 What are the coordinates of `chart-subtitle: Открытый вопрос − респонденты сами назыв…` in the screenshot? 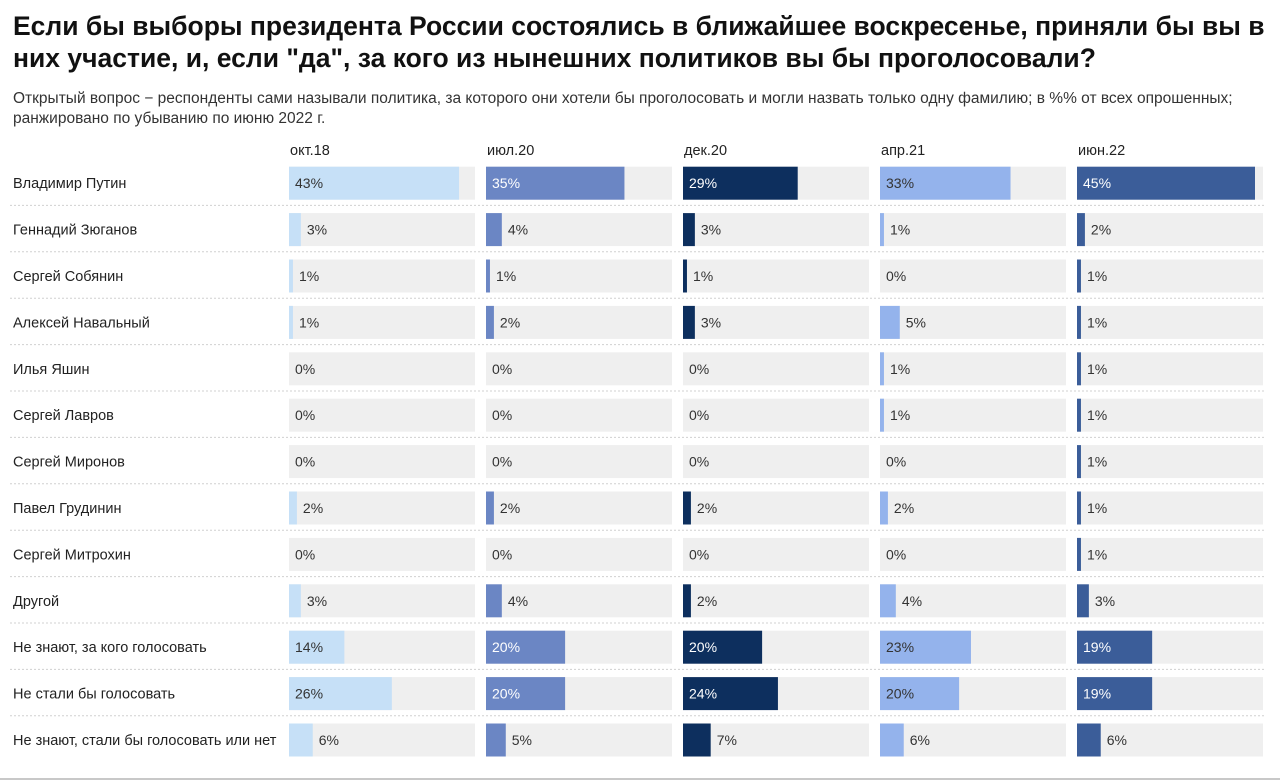 It's located at (623, 108).